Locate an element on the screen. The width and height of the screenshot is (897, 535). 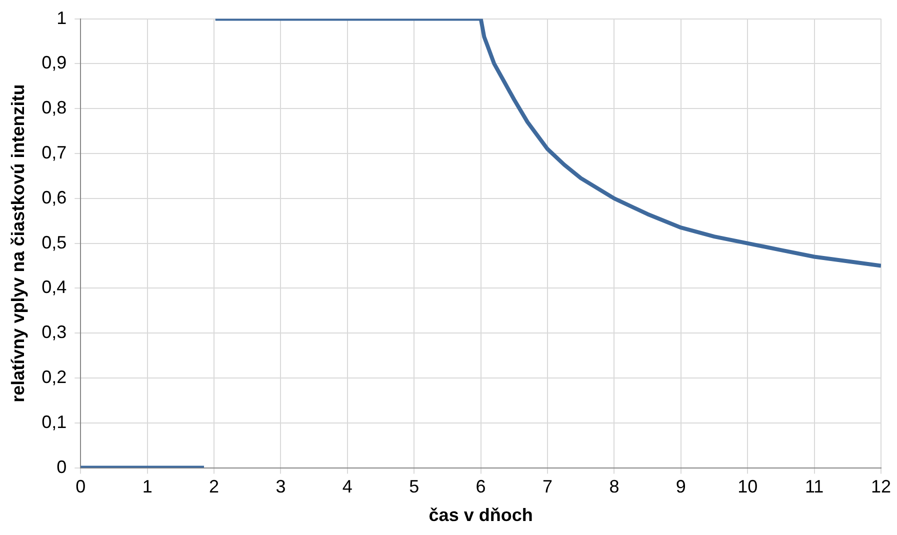
x-tick-label: 2 is located at coordinates (214, 486).